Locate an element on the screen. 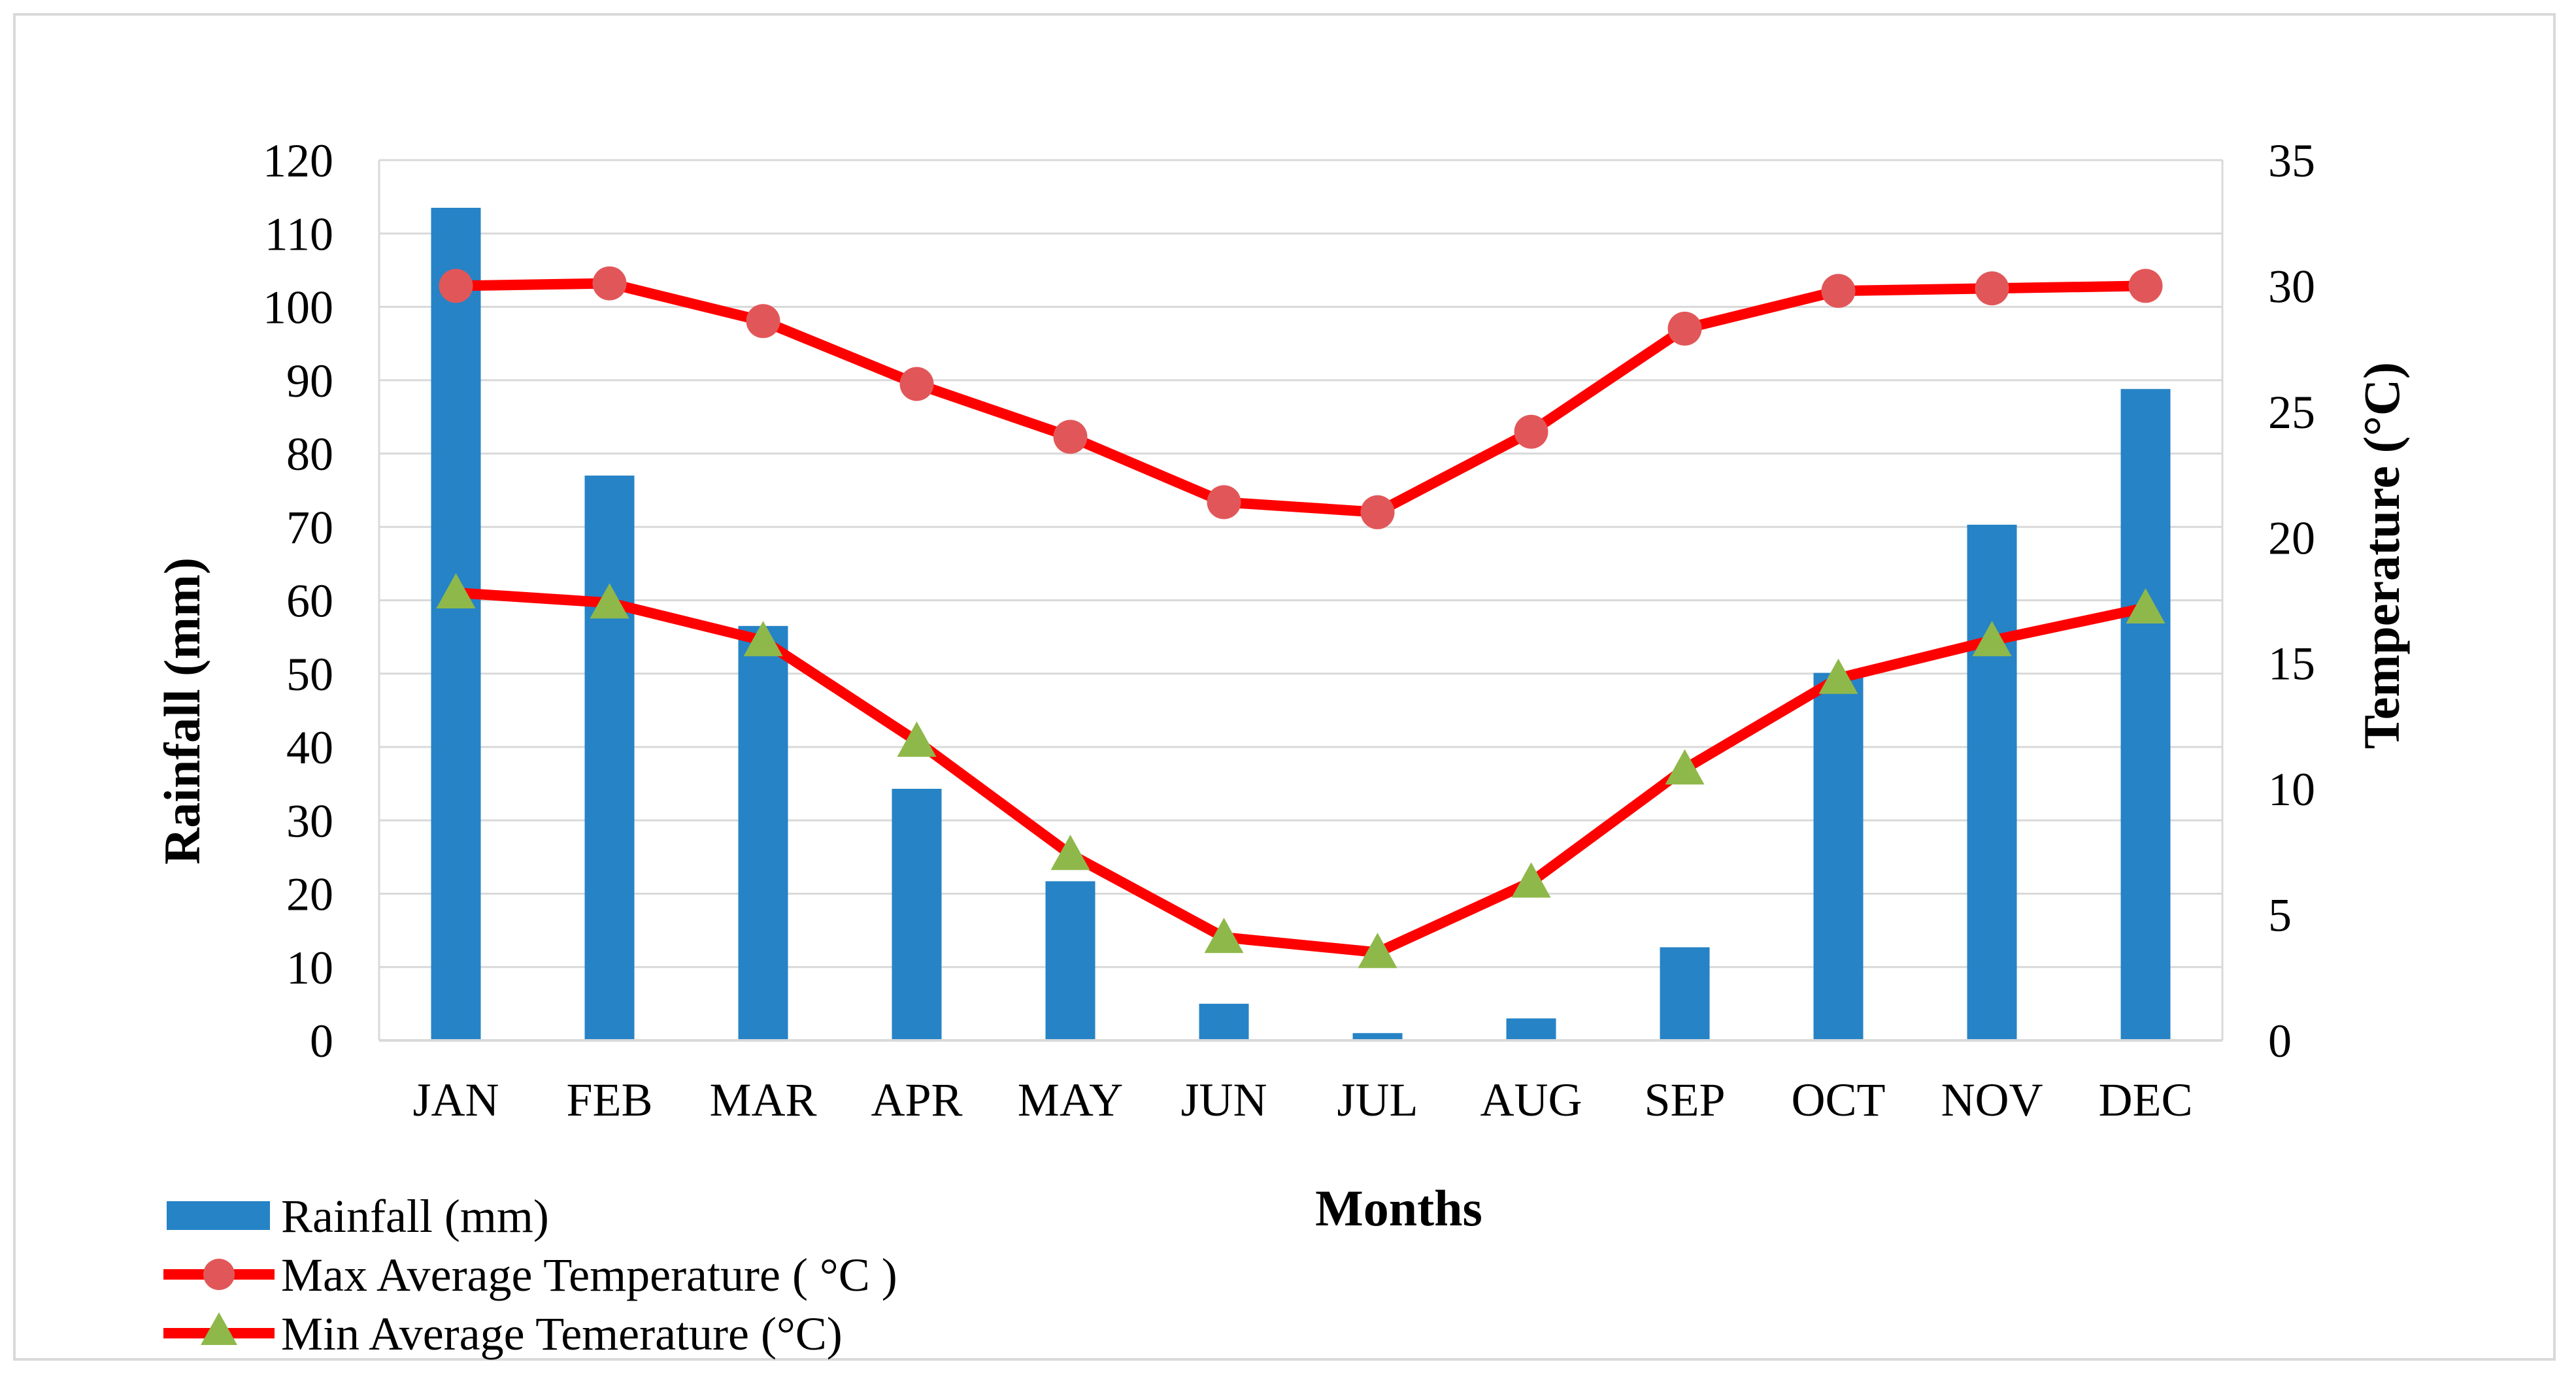  legend-swatch-rainfall is located at coordinates (218, 1215).